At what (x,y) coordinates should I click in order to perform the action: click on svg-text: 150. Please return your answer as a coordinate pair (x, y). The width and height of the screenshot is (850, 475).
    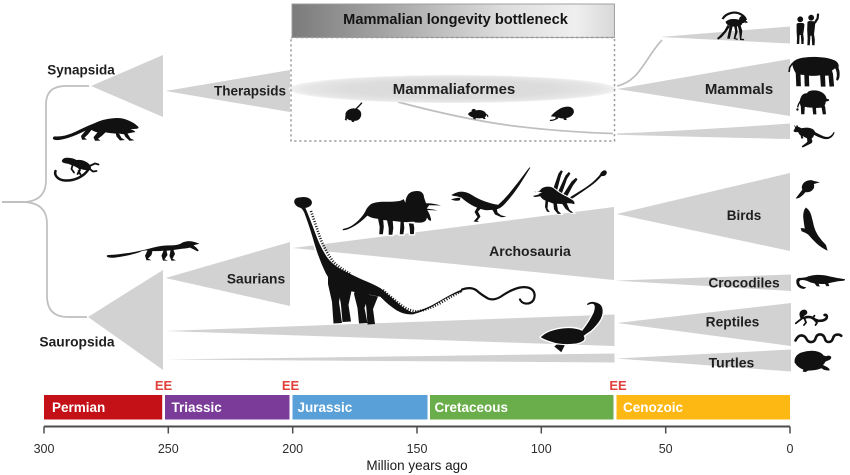
    Looking at the image, I should click on (417, 449).